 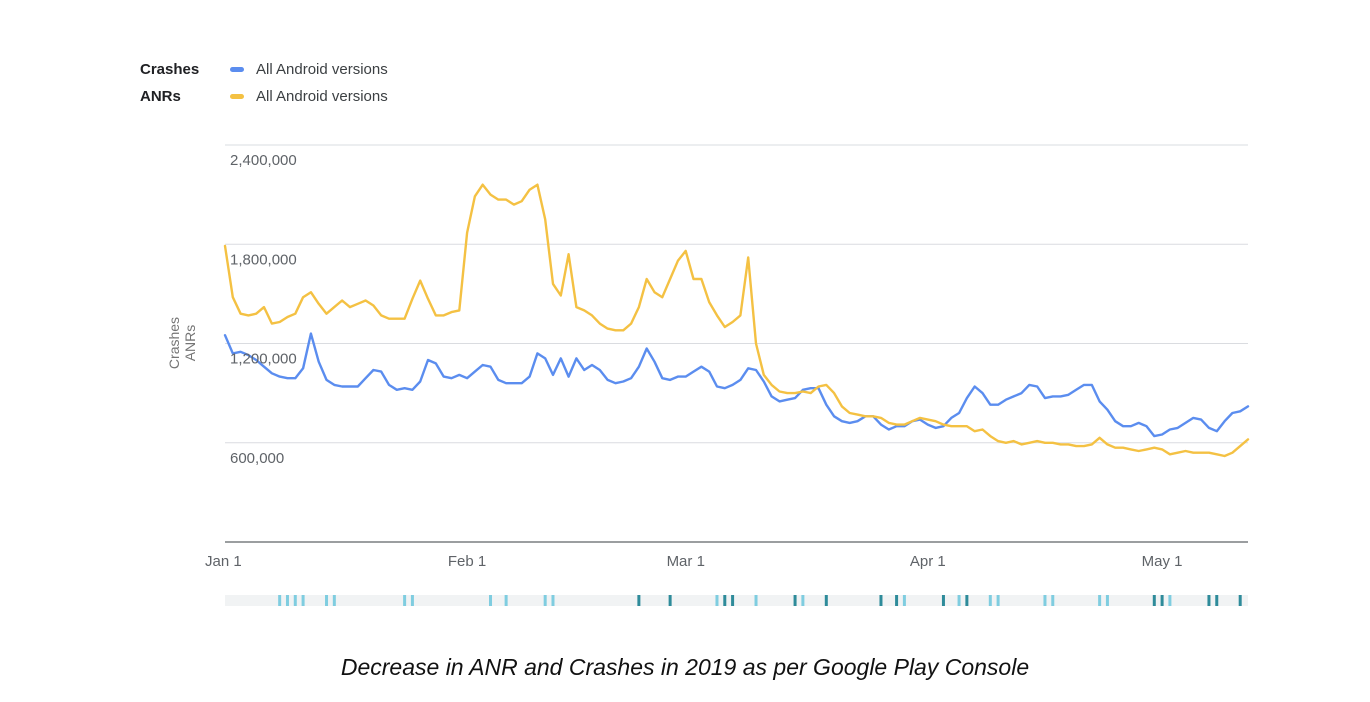 I want to click on legend-metric-label: Crashes, so click(x=170, y=69).